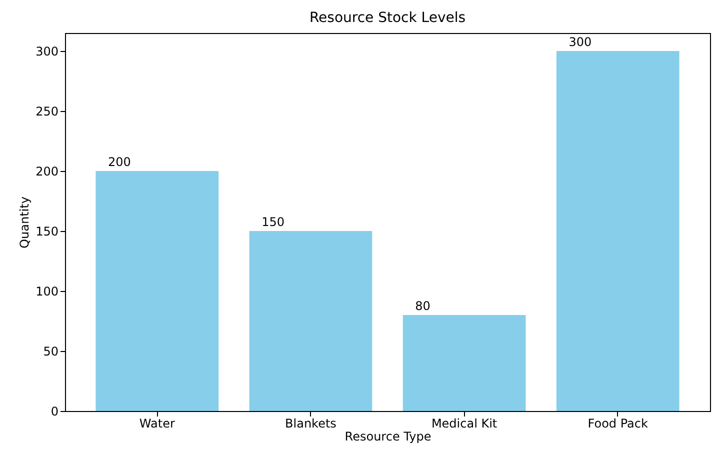 Image resolution: width=717 pixels, height=450 pixels. Describe the element at coordinates (422, 306) in the screenshot. I see `data-label: 80` at that location.